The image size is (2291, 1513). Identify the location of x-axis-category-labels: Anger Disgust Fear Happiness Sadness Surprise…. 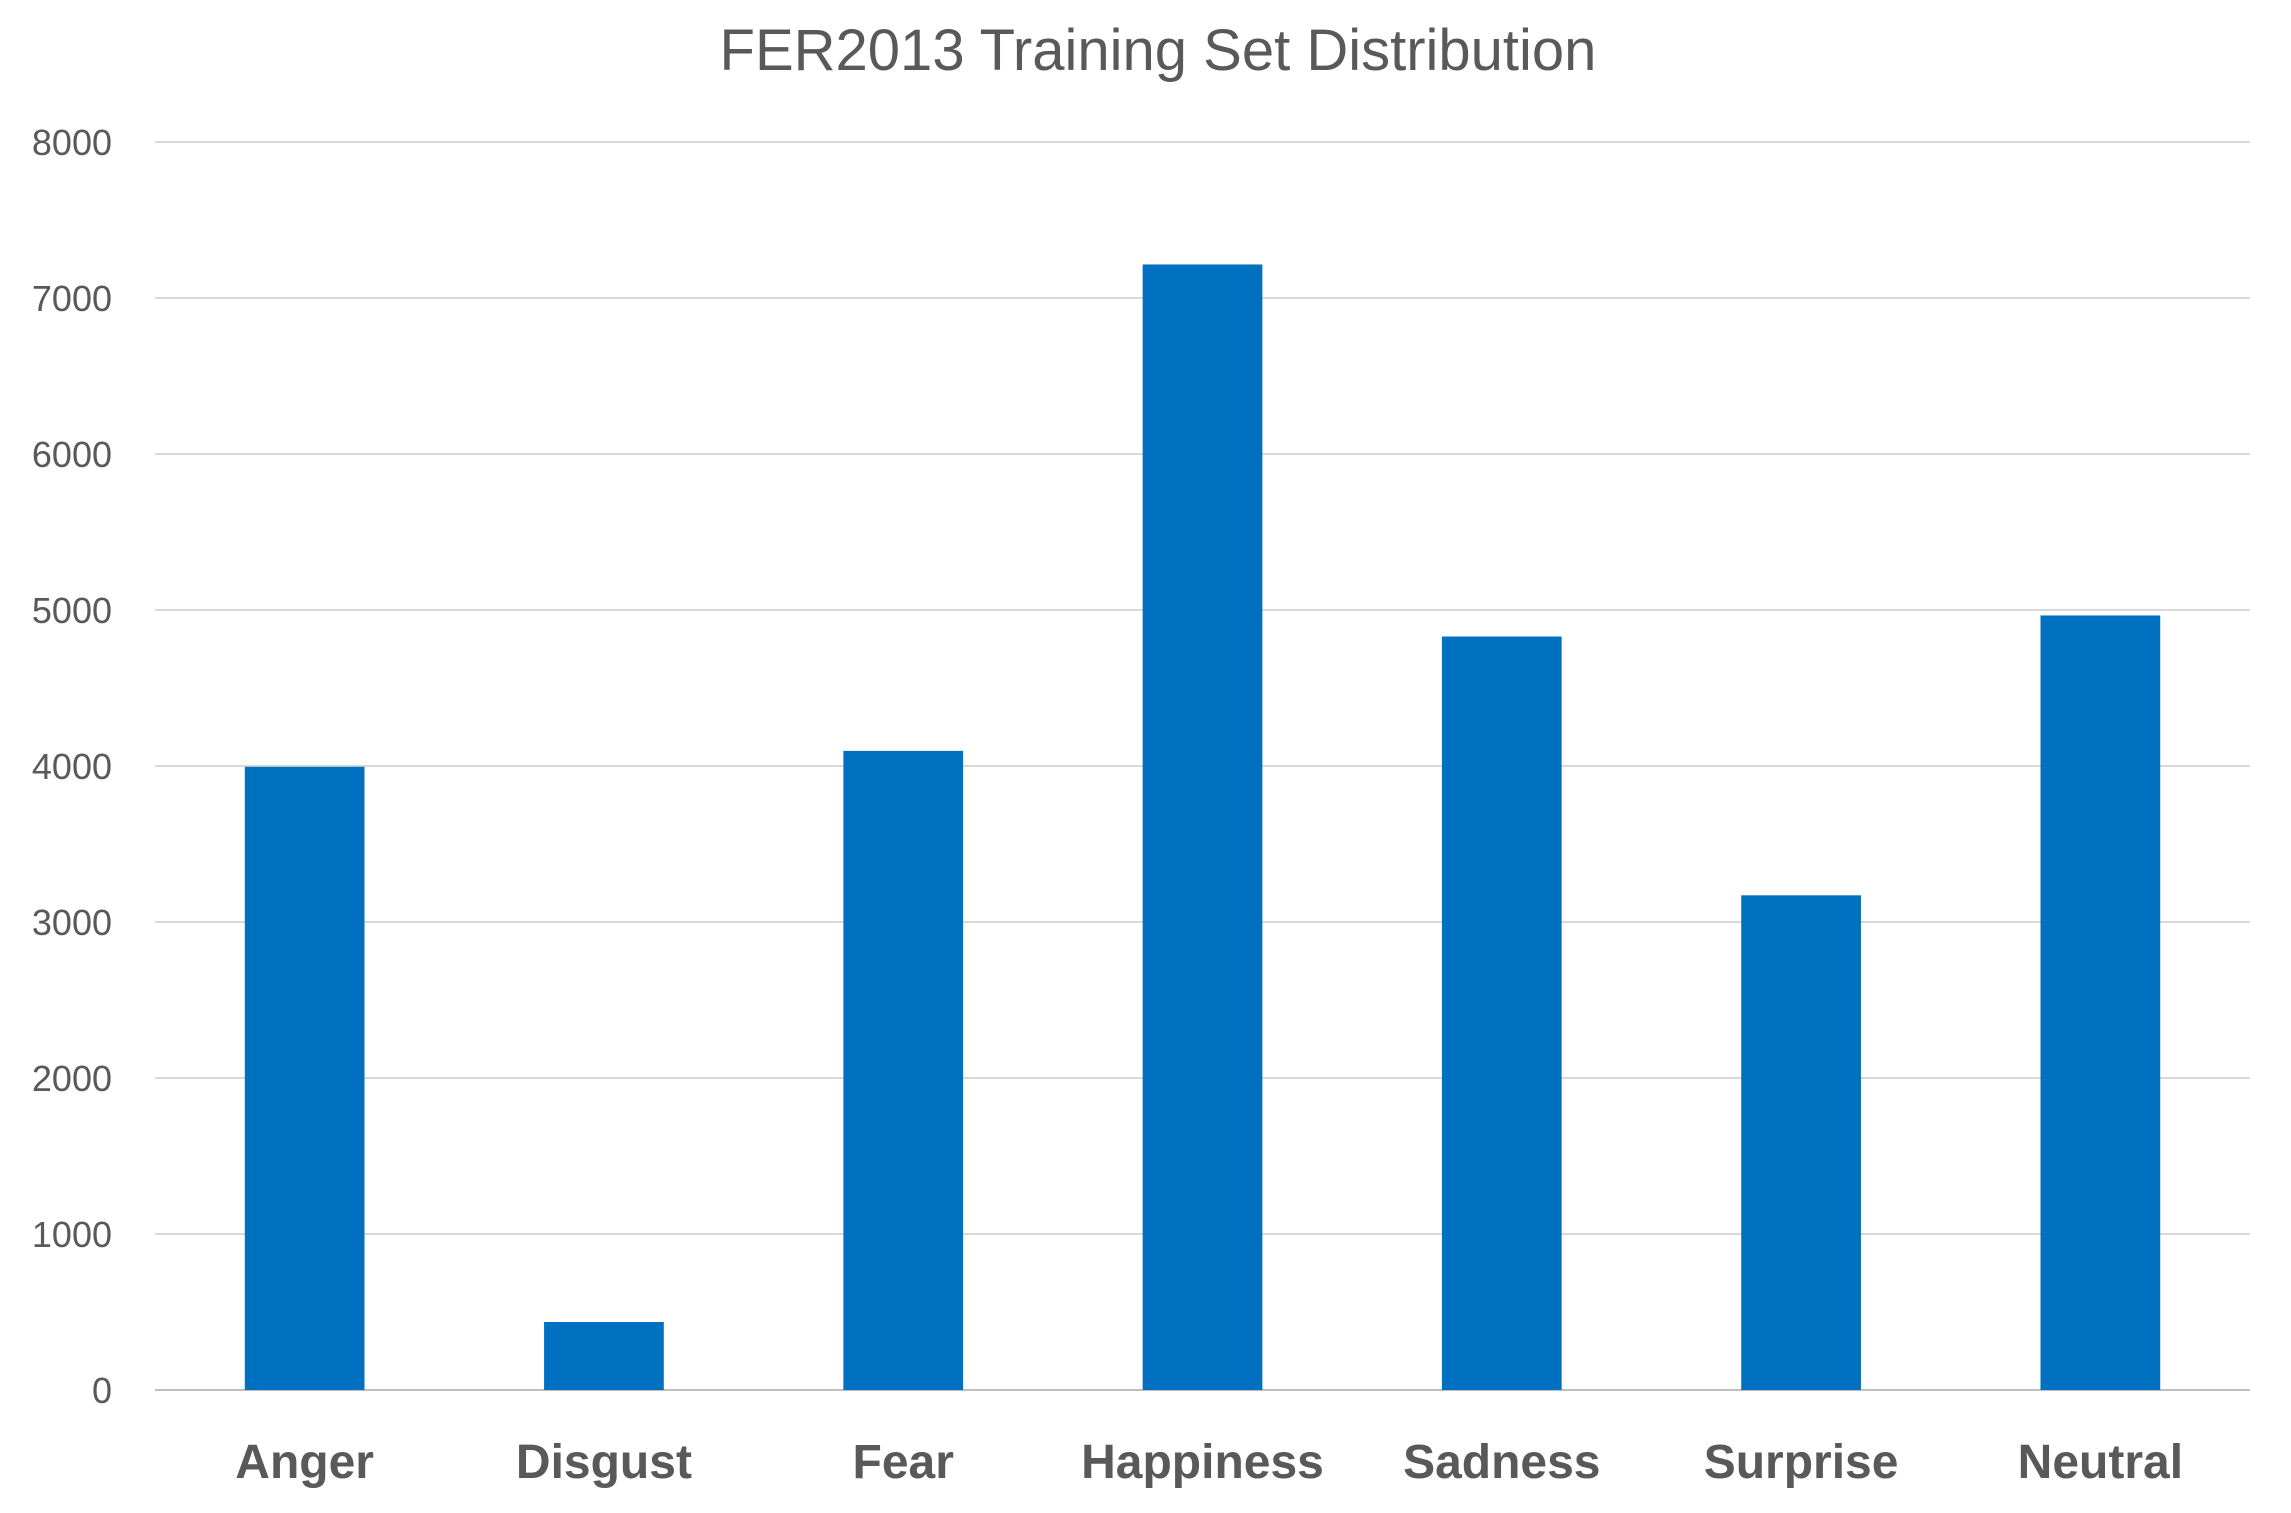
(1209, 1462).